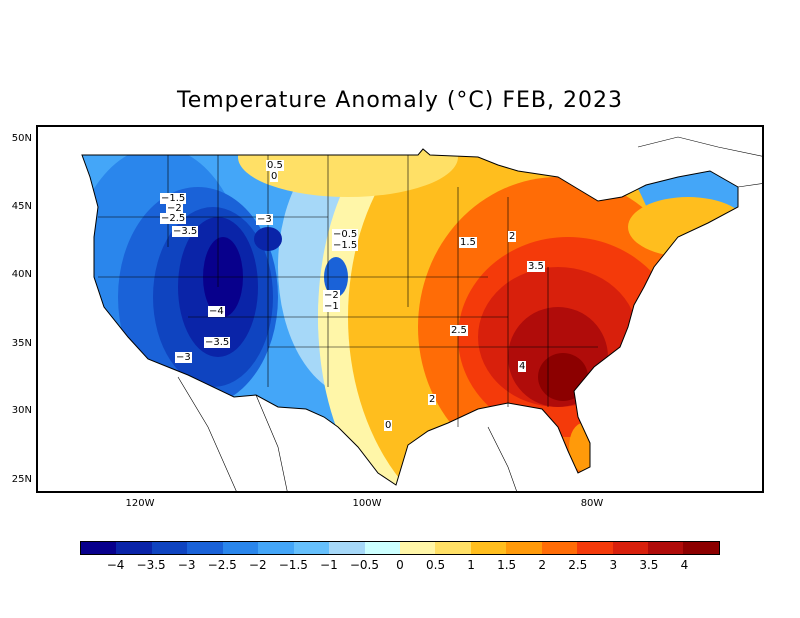 This screenshot has width=800, height=618. I want to click on contour-label: −1, so click(331, 306).